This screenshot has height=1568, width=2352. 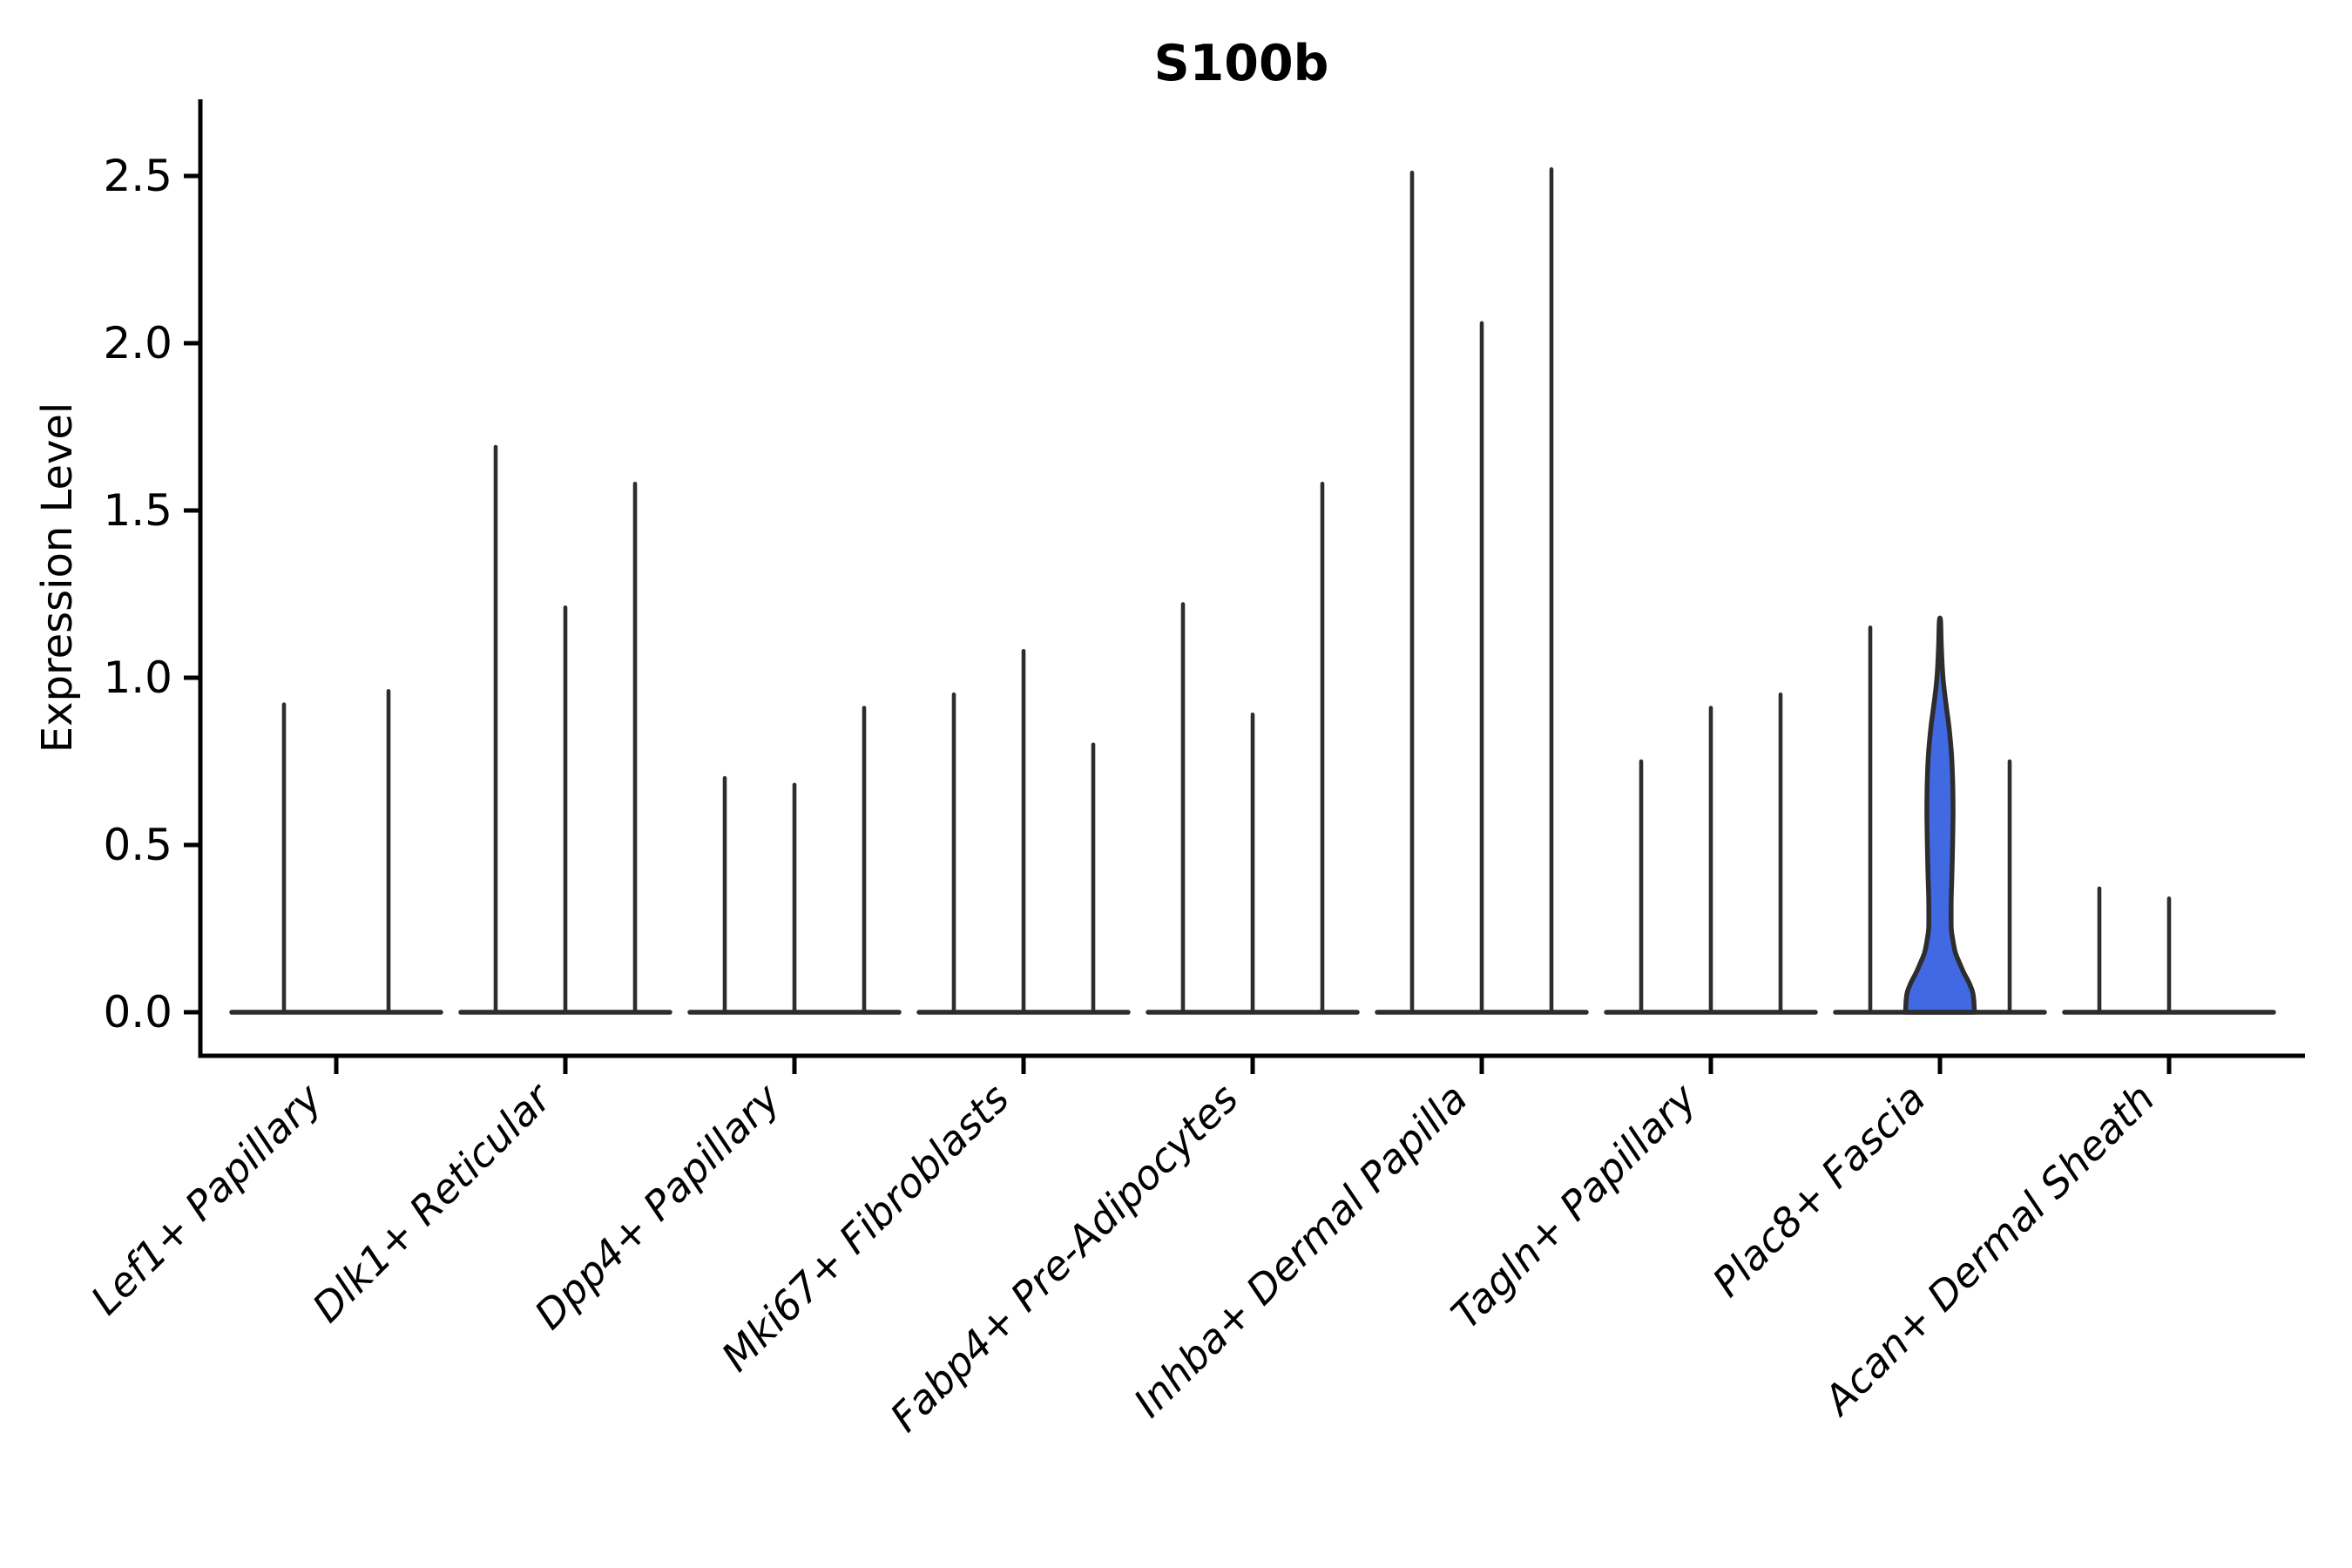 What do you see at coordinates (1940, 815) in the screenshot?
I see `highlighted-violin` at bounding box center [1940, 815].